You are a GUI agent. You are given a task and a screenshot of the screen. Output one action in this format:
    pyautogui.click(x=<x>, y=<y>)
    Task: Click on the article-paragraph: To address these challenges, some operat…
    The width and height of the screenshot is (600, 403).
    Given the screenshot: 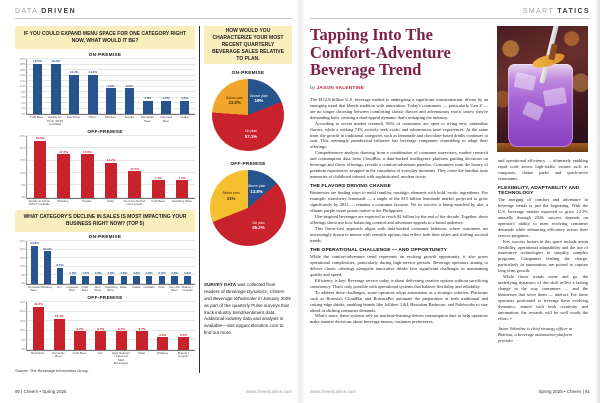 What is the action you would take?
    pyautogui.click(x=399, y=301)
    